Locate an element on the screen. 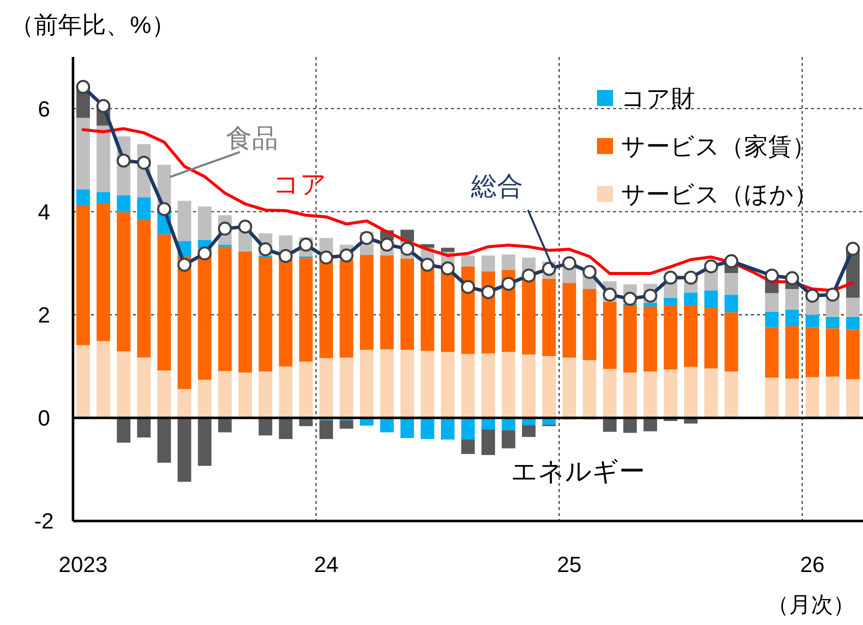 The width and height of the screenshot is (863, 625). series-label: エネルギー is located at coordinates (578, 471).